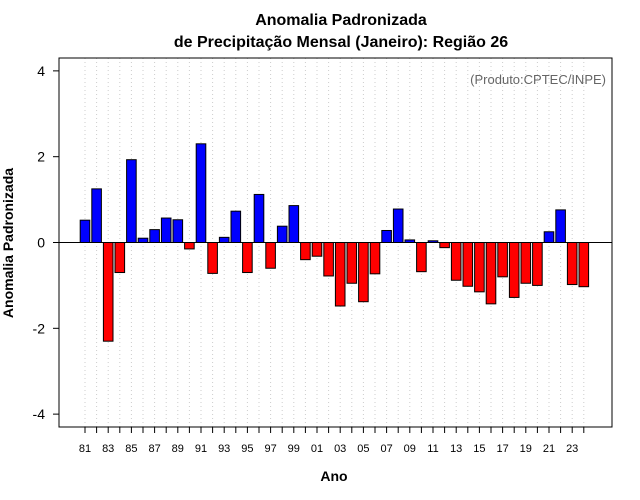 The image size is (640, 500). Describe the element at coordinates (432, 449) in the screenshot. I see `x-tick-label: 11` at that location.